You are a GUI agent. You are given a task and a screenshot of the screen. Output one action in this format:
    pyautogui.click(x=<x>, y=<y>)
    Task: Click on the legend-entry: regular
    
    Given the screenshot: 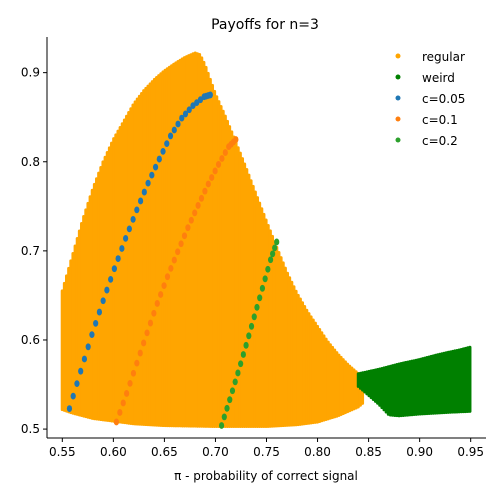 What is the action you would take?
    pyautogui.click(x=430, y=57)
    